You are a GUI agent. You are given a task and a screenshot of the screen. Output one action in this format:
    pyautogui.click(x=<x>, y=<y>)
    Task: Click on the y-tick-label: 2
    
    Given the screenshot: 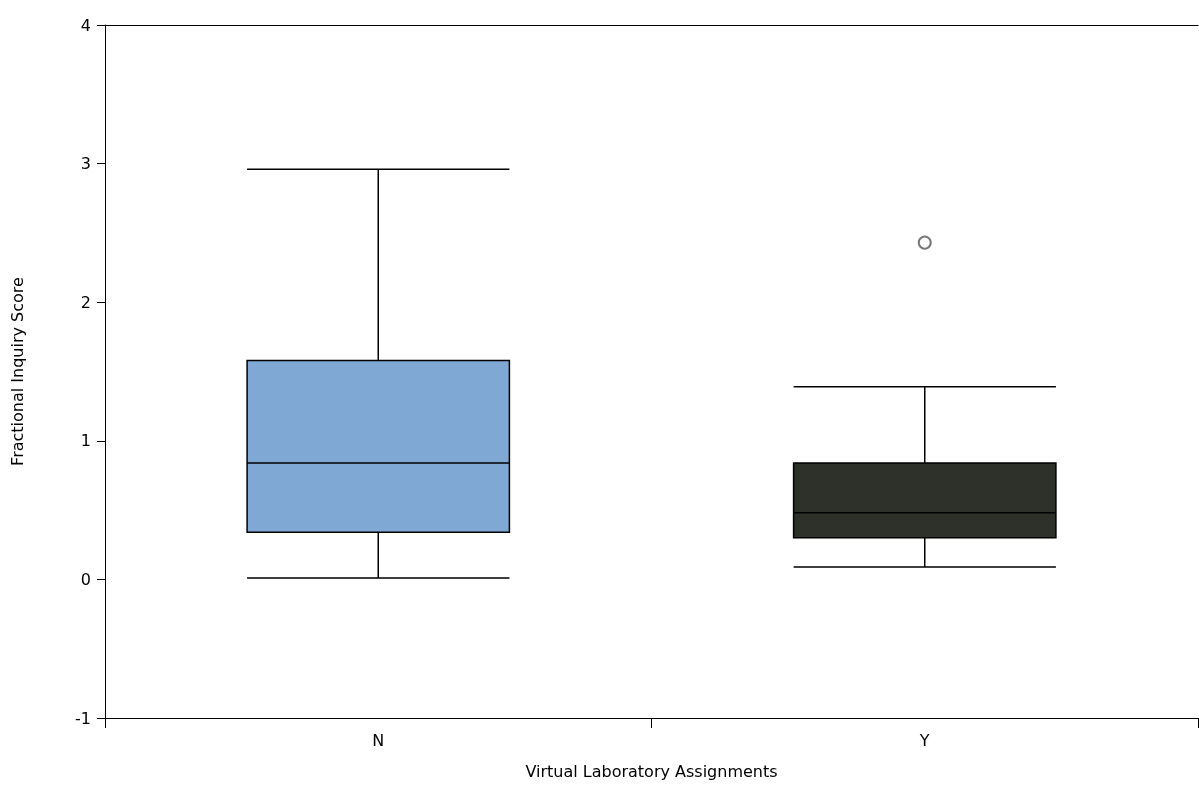 What is the action you would take?
    pyautogui.click(x=85, y=302)
    